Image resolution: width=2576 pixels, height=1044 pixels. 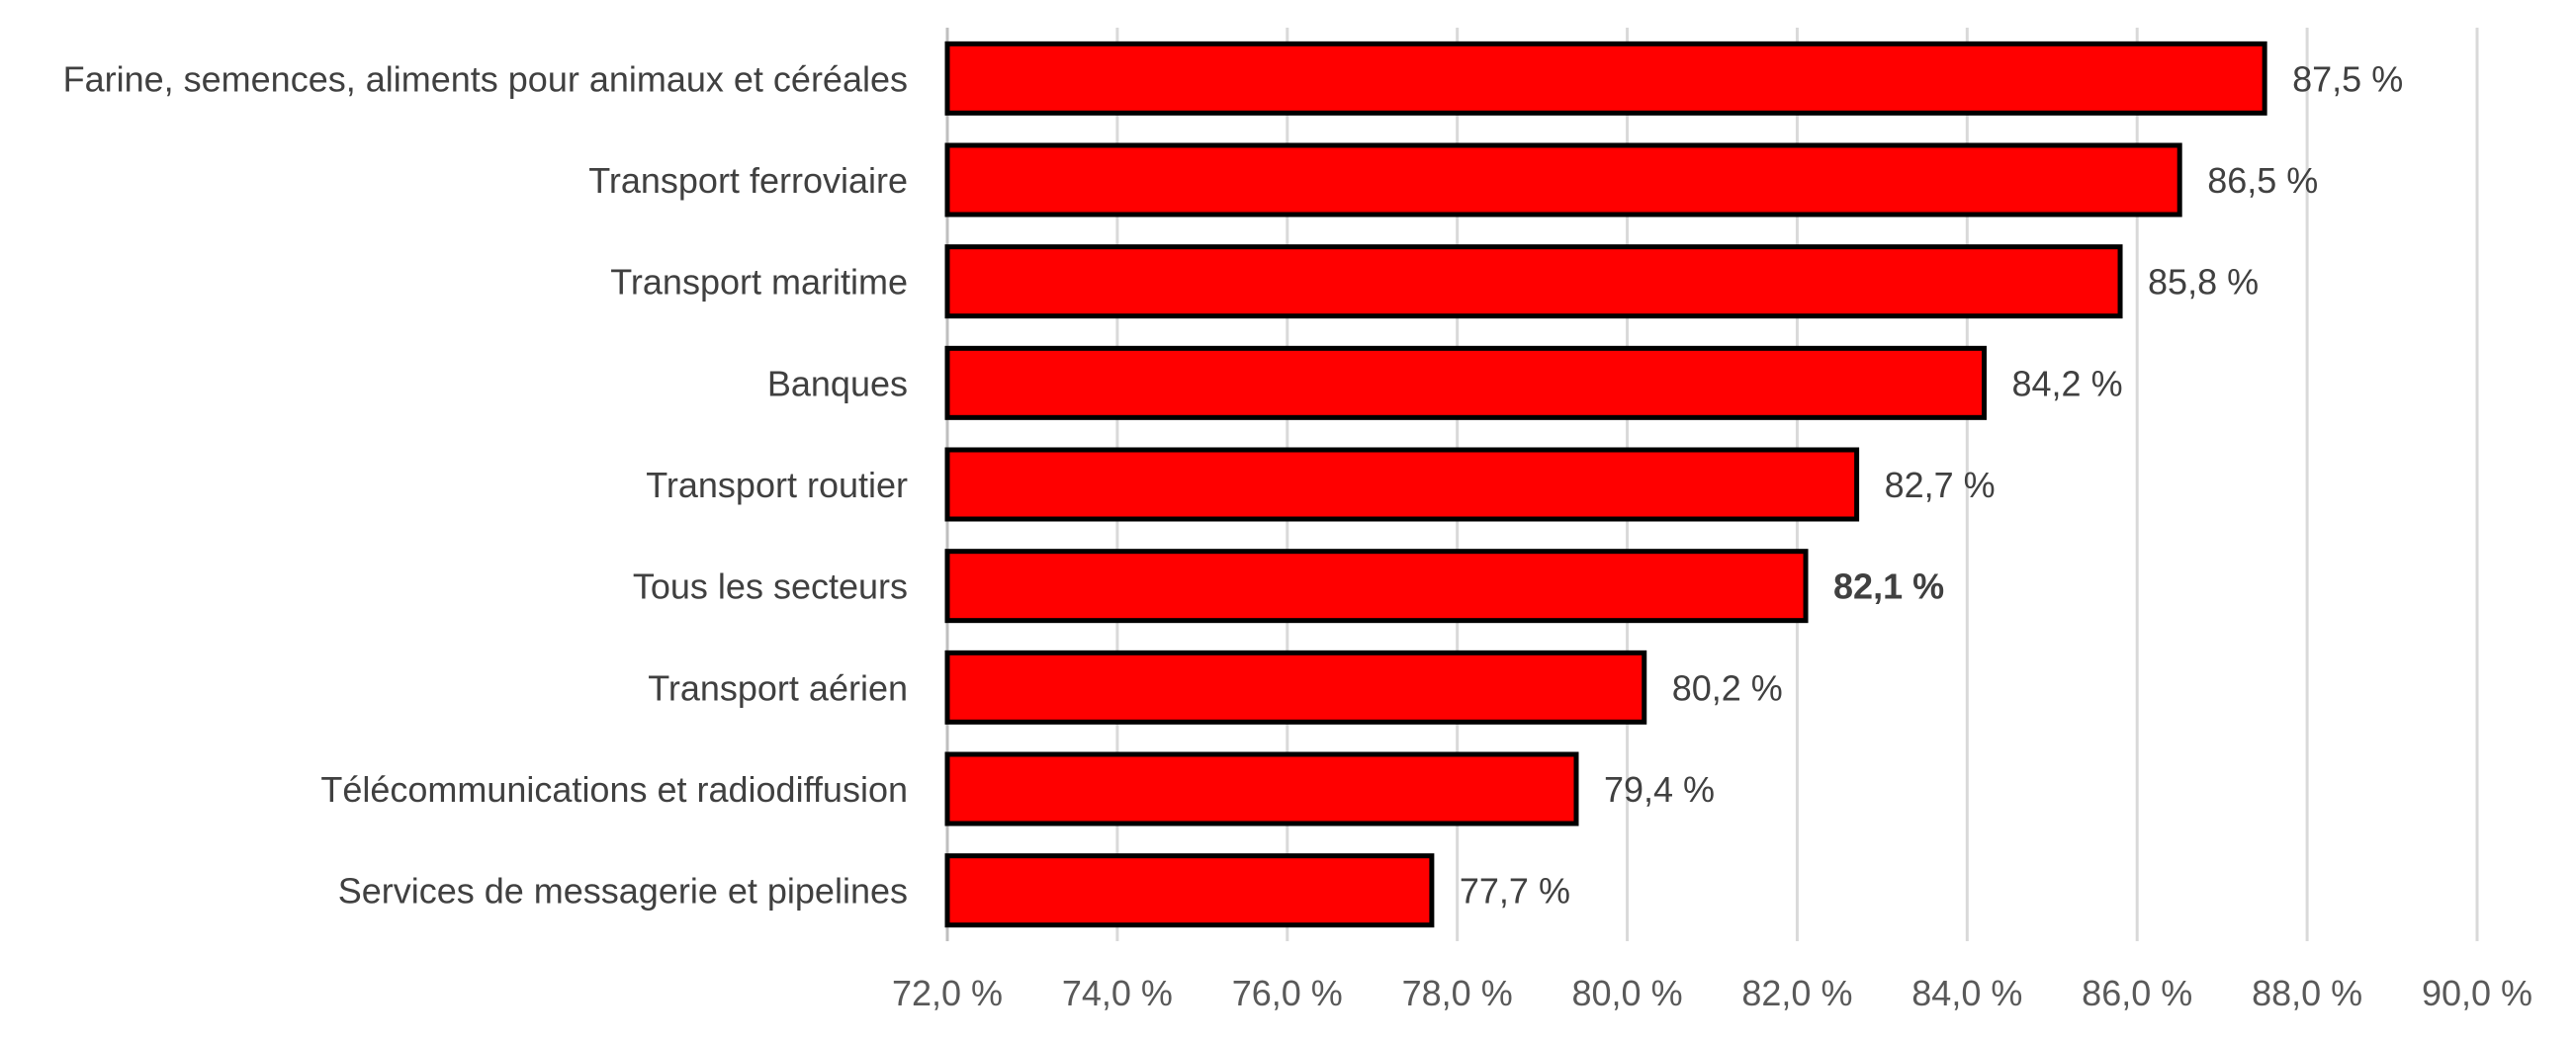 I want to click on data-label: 82,1 %, so click(x=1888, y=587).